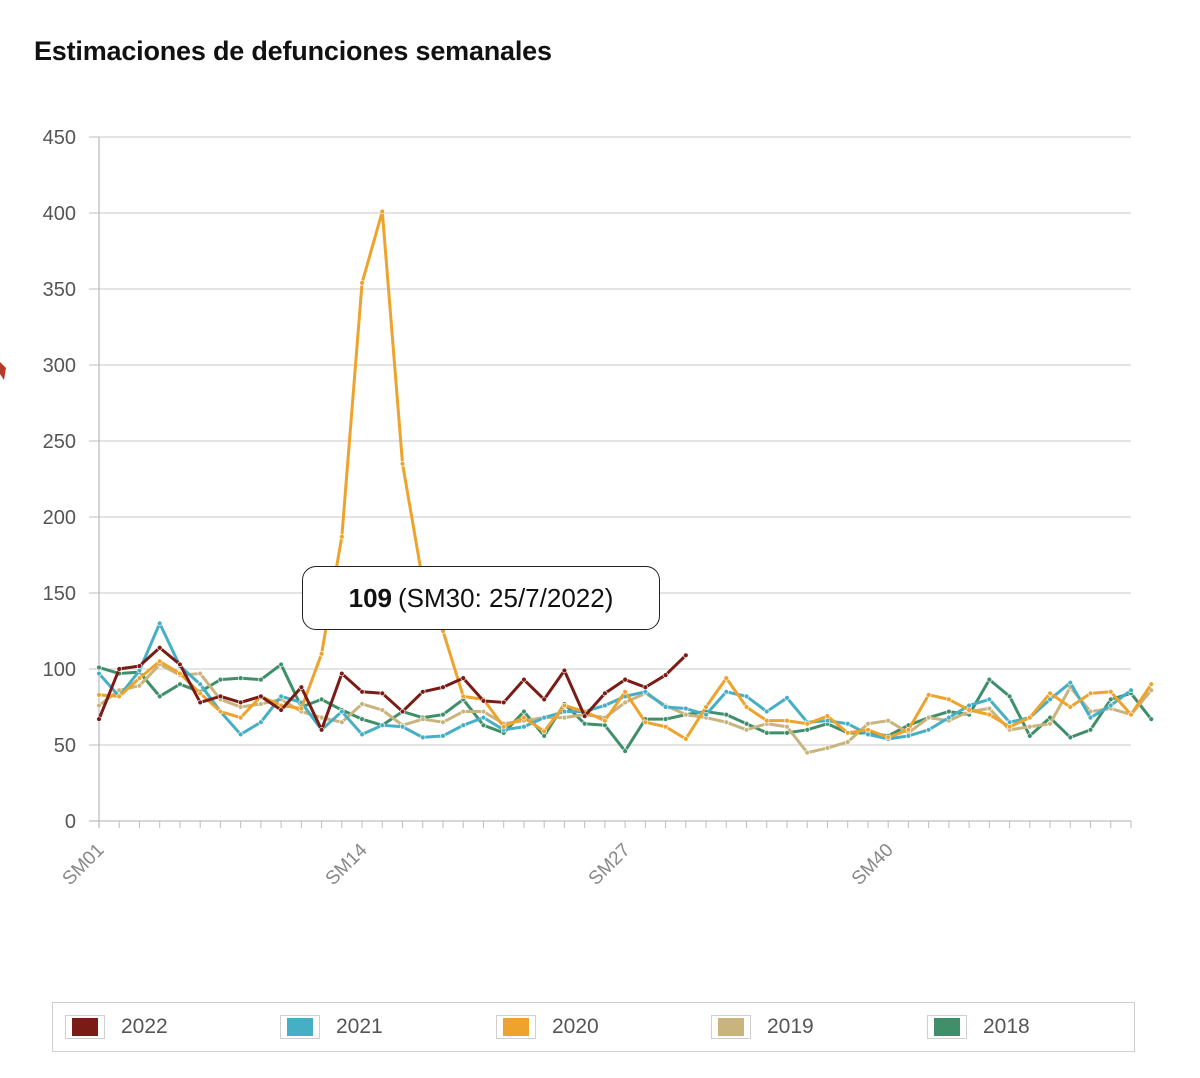 The height and width of the screenshot is (1078, 1200). Describe the element at coordinates (547, 1027) in the screenshot. I see `legend-item-2020: 2020` at that location.